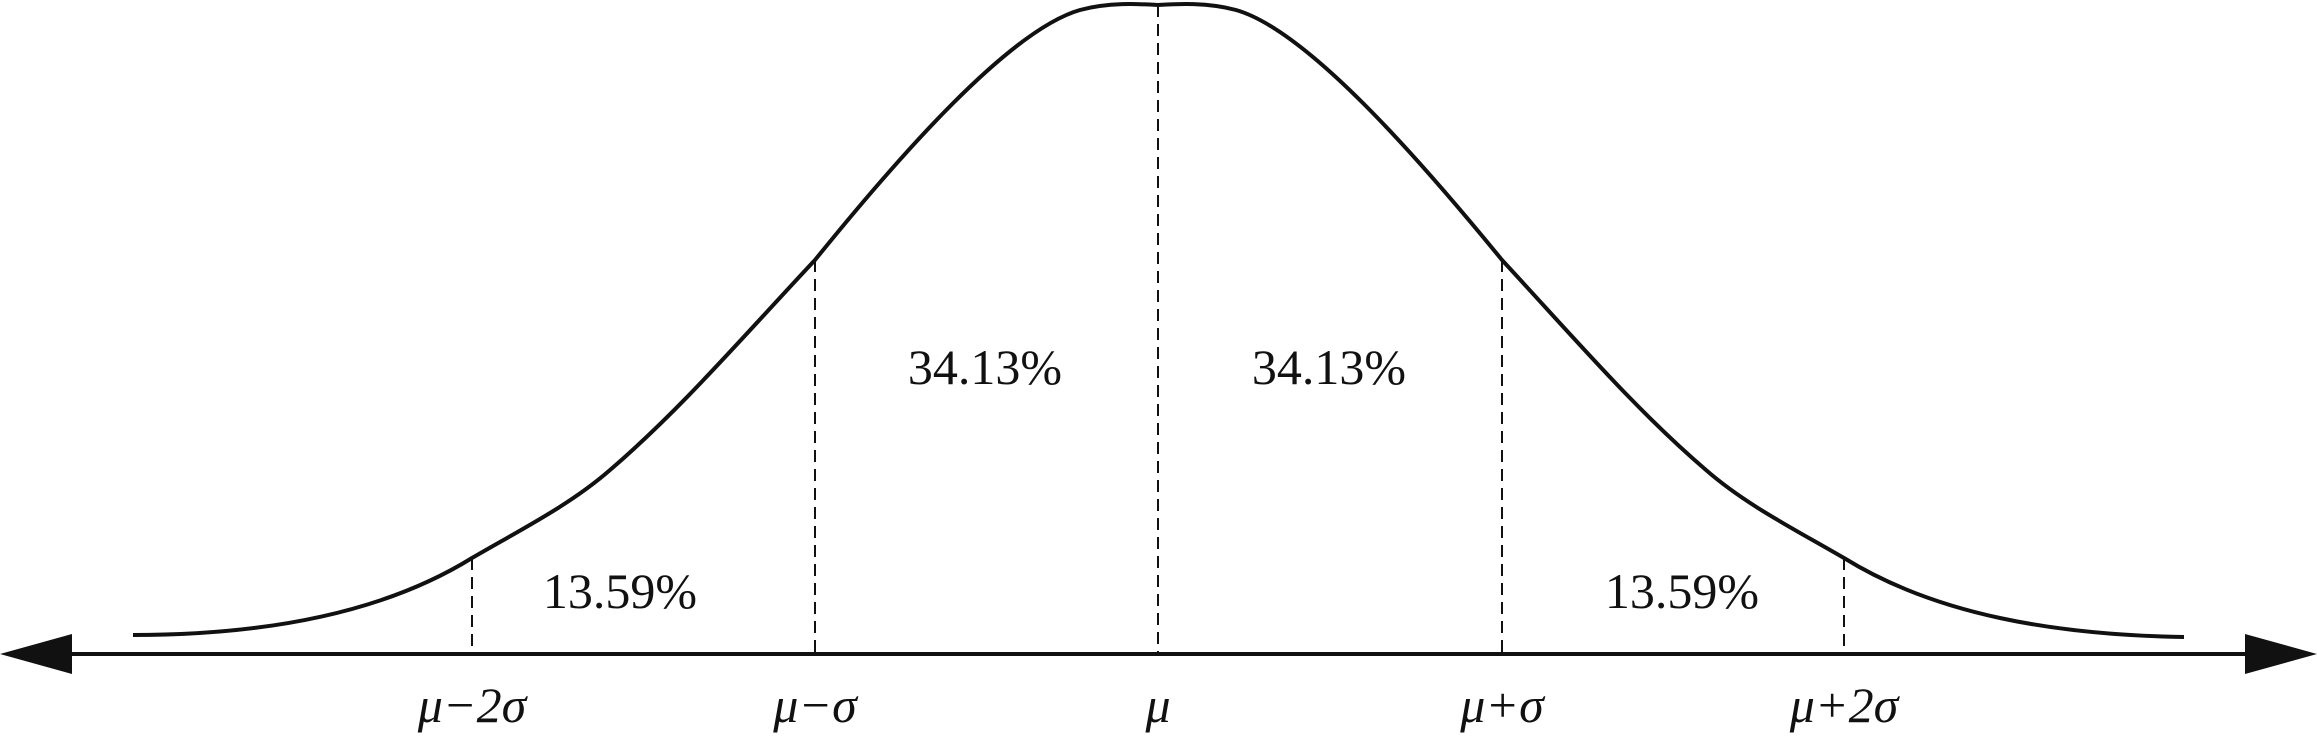 This screenshot has height=738, width=2317. Describe the element at coordinates (1329, 367) in the screenshot. I see `region-label-right-center: 34.13%` at that location.